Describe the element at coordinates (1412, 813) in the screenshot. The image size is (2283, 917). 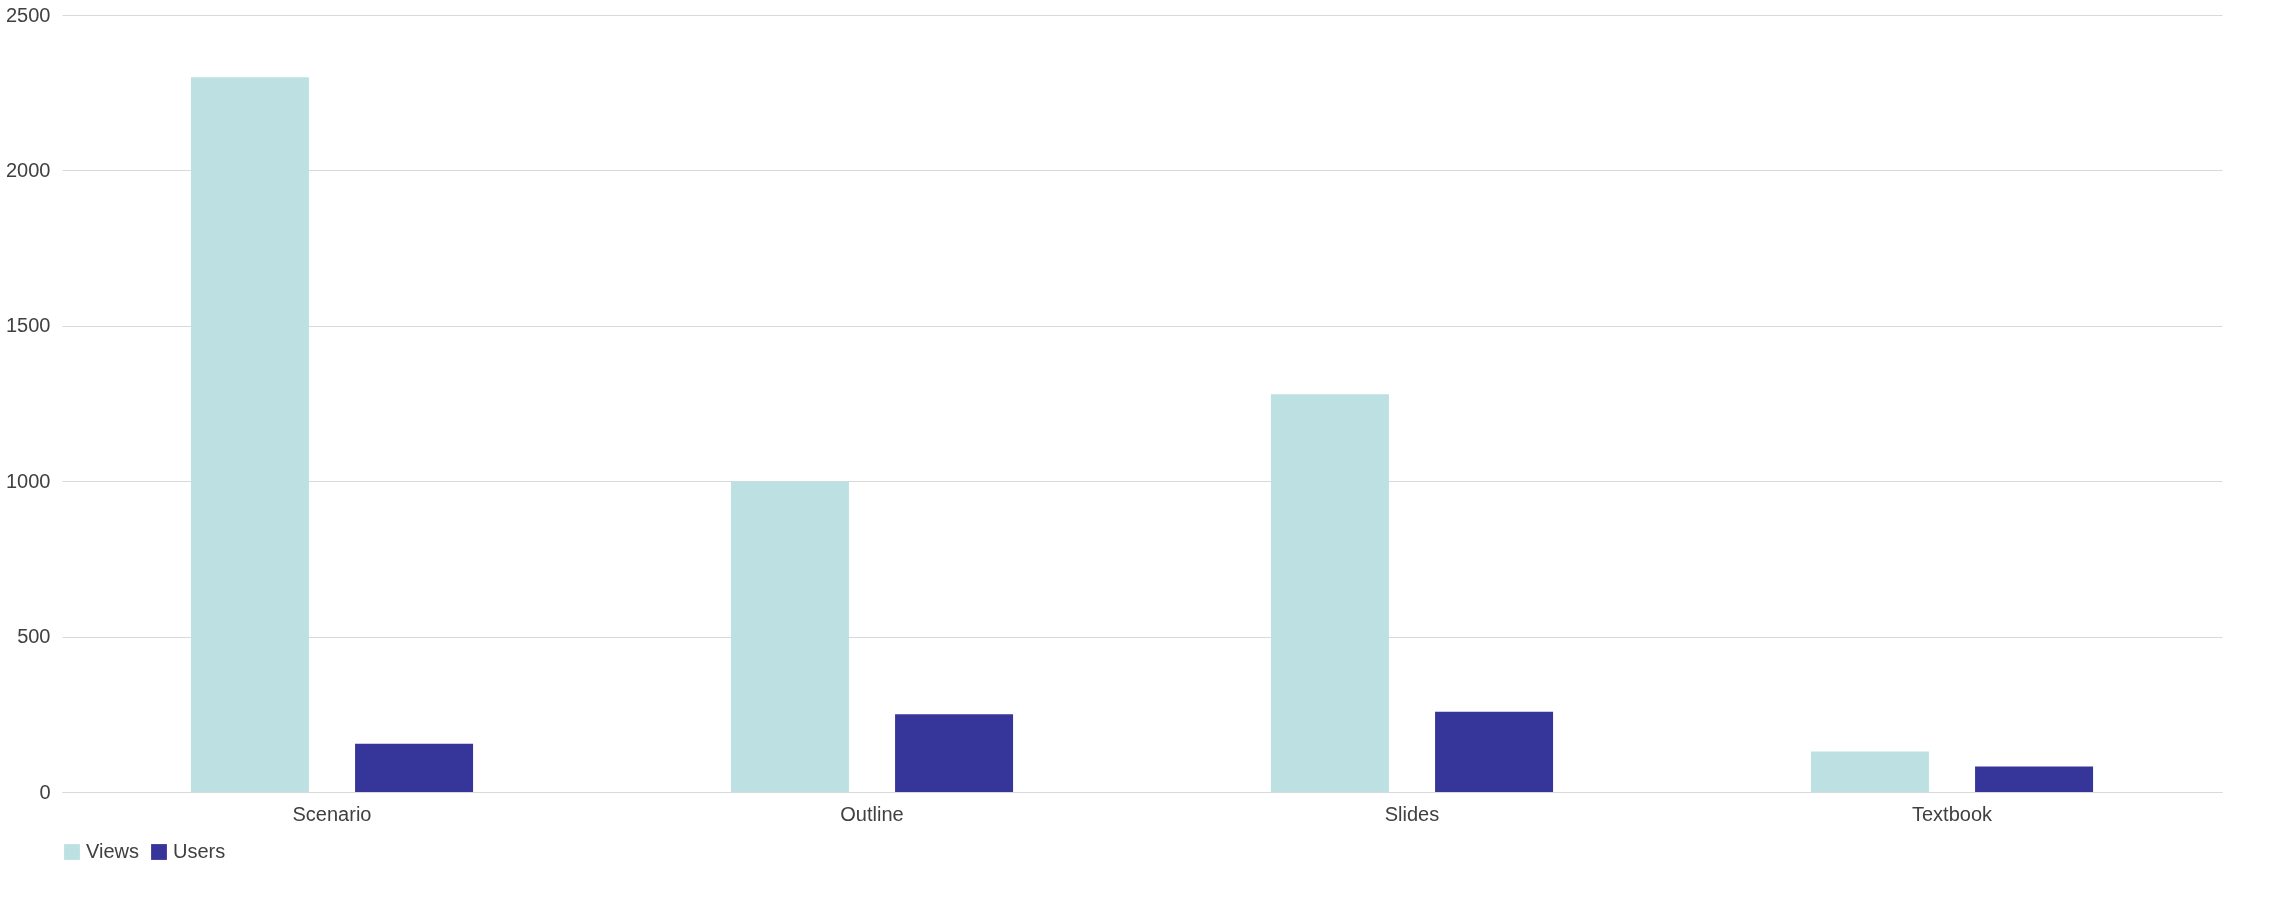
I see `x-tick-label: Slides` at that location.